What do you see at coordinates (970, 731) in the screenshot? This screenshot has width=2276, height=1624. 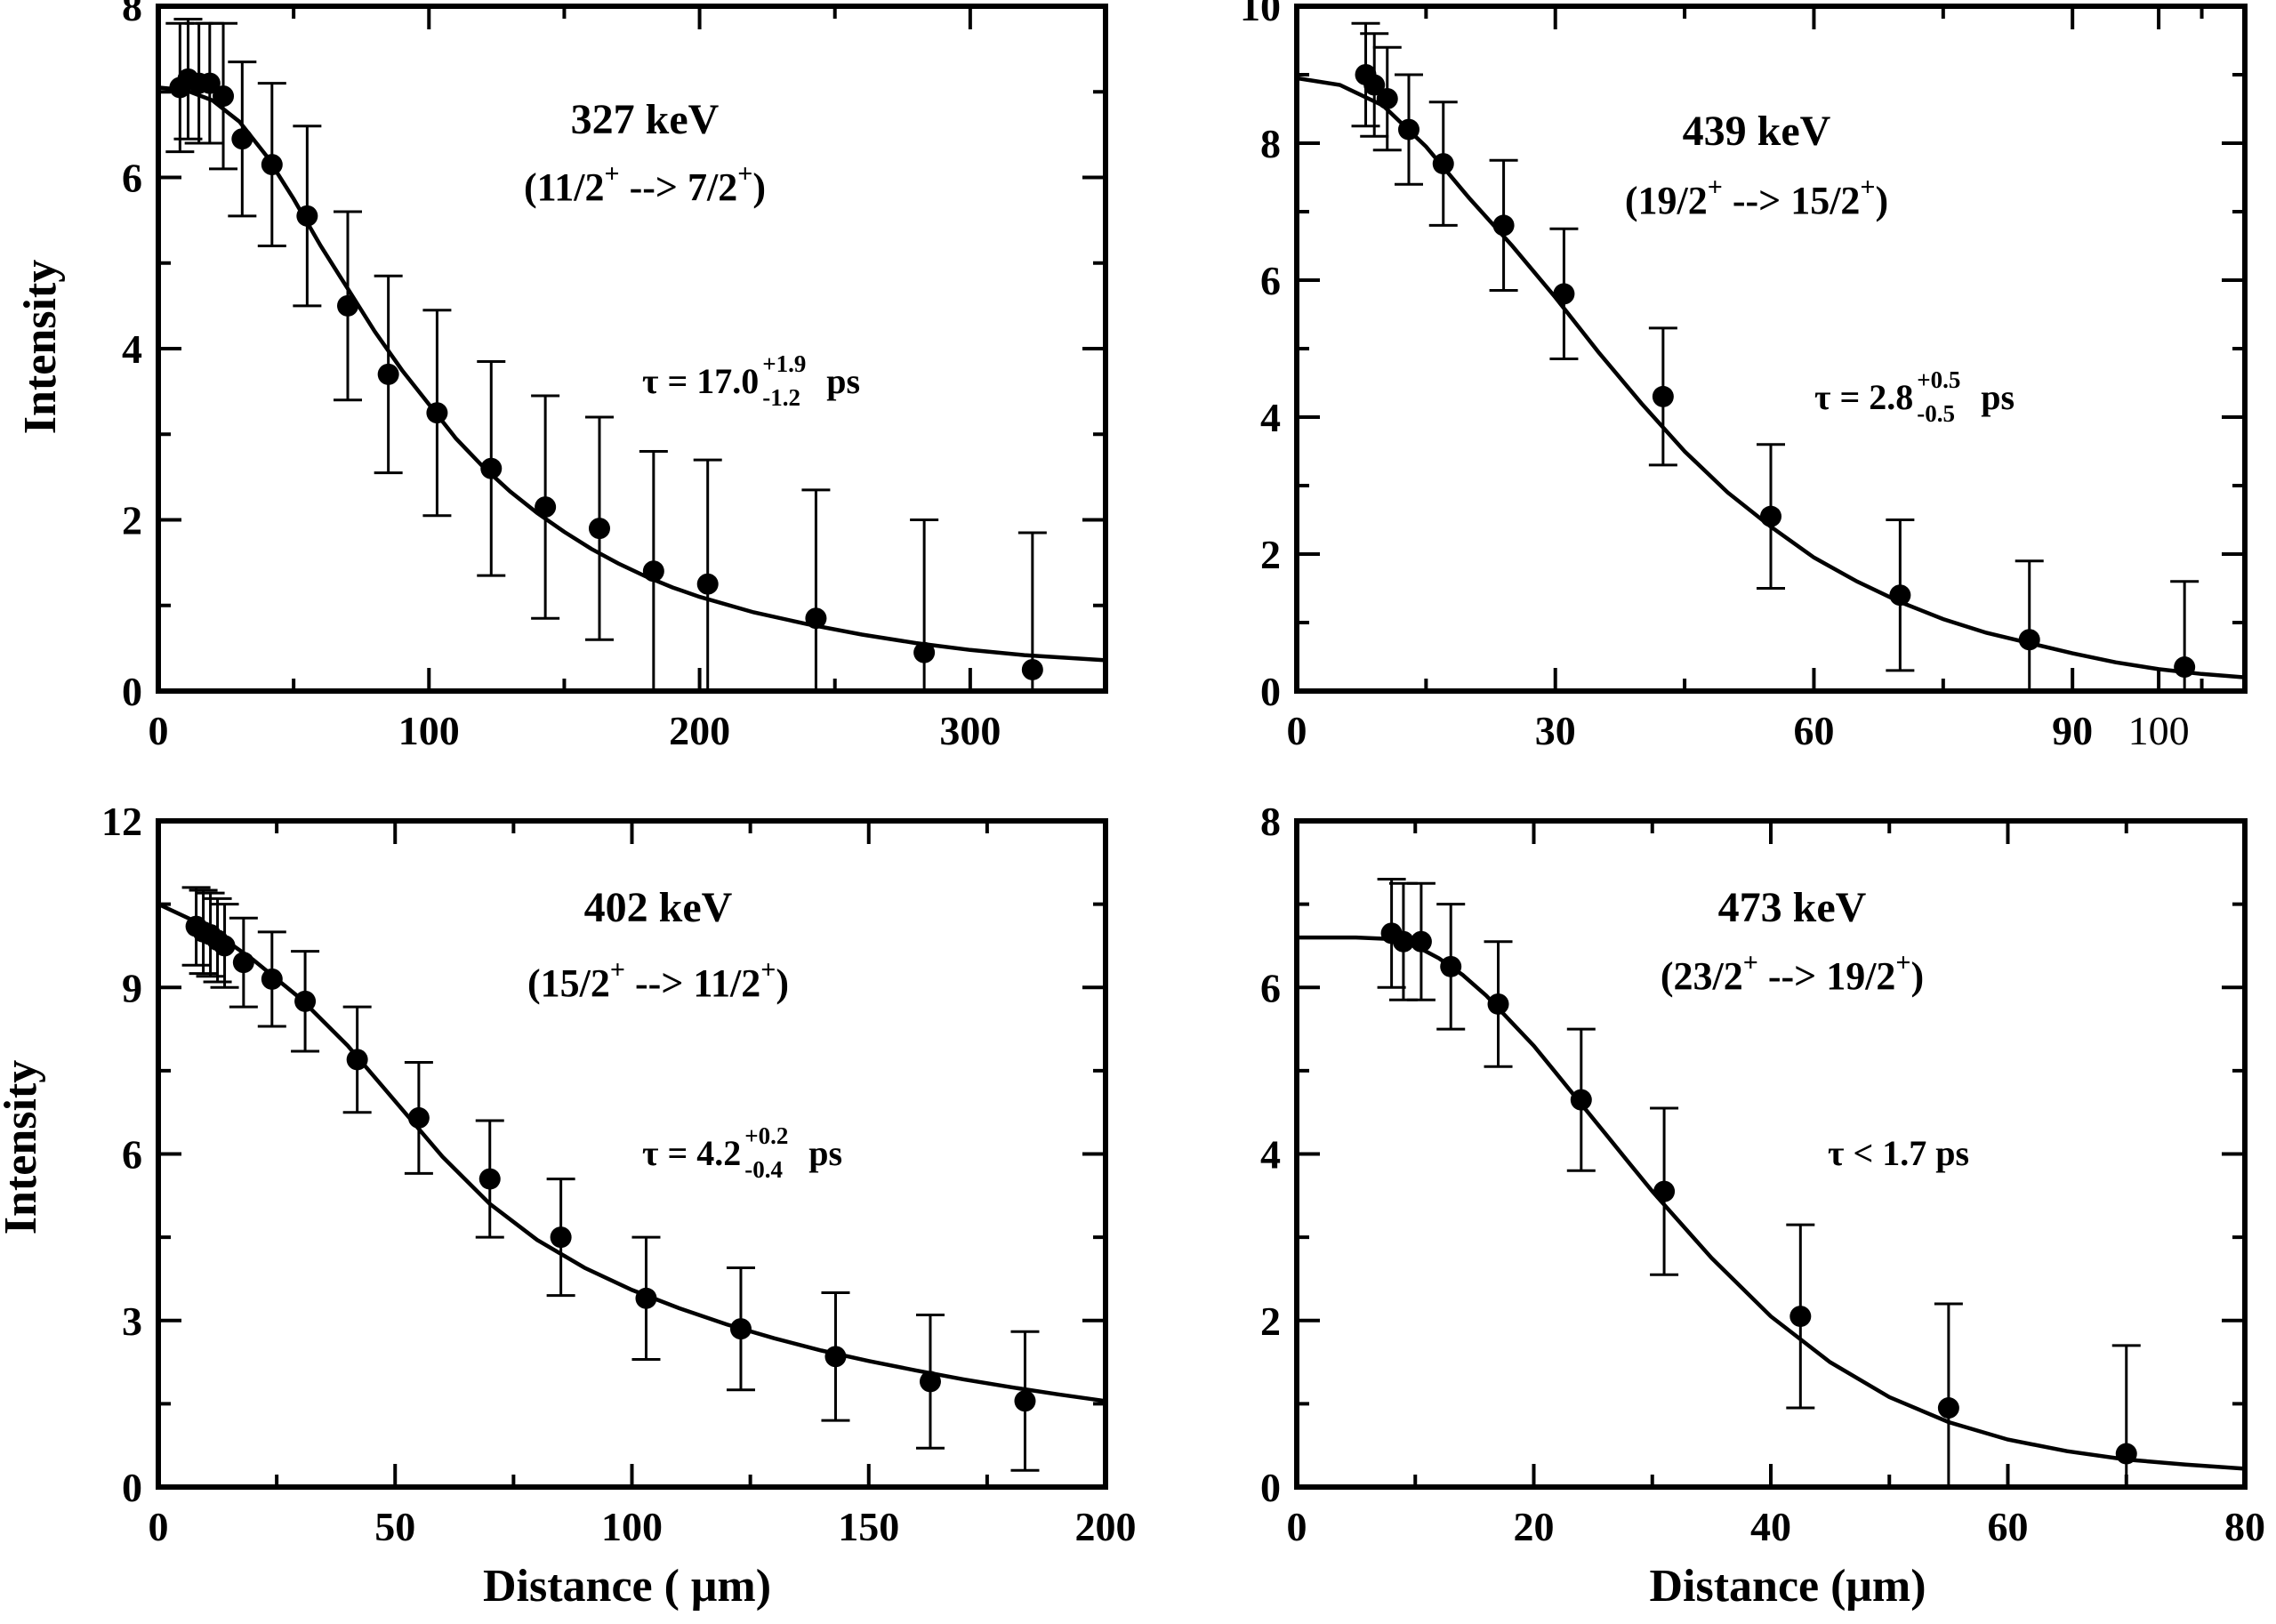 I see `x-tick-label: 300` at bounding box center [970, 731].